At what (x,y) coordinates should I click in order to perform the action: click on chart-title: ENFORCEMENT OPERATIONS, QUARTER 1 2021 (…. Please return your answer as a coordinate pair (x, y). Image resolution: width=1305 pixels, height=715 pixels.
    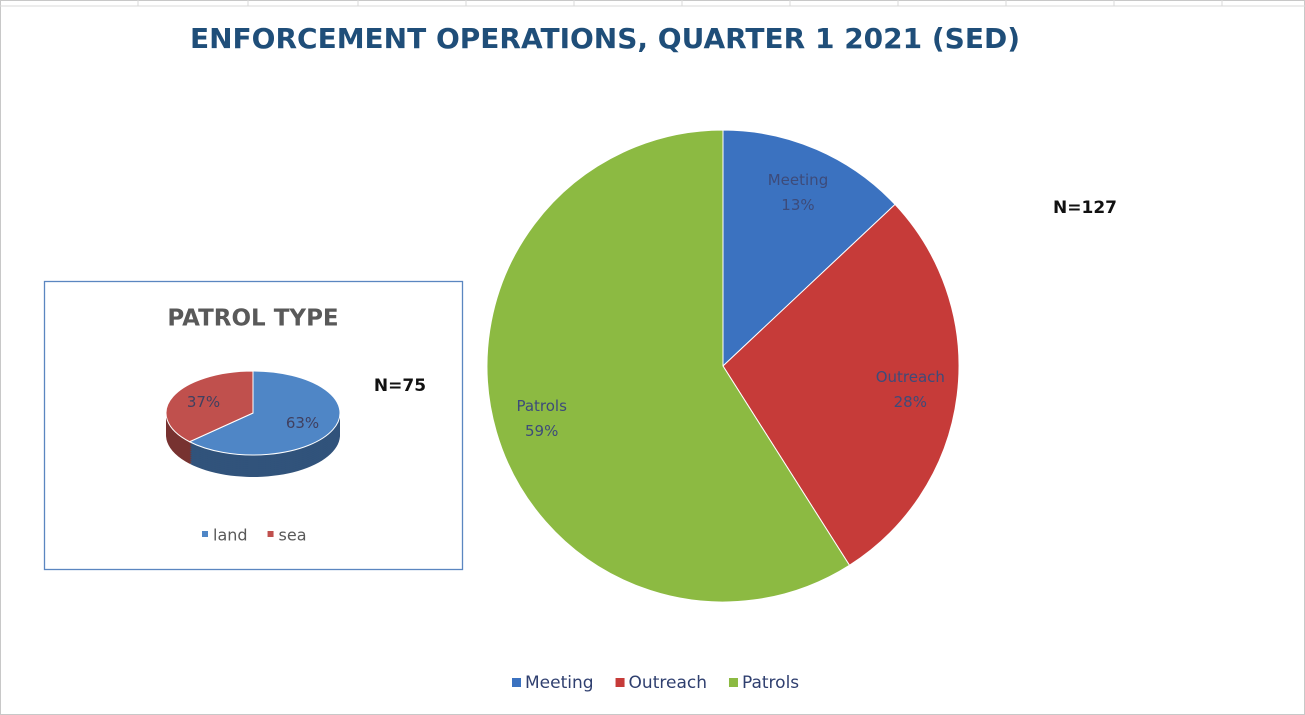
    Looking at the image, I should click on (605, 38).